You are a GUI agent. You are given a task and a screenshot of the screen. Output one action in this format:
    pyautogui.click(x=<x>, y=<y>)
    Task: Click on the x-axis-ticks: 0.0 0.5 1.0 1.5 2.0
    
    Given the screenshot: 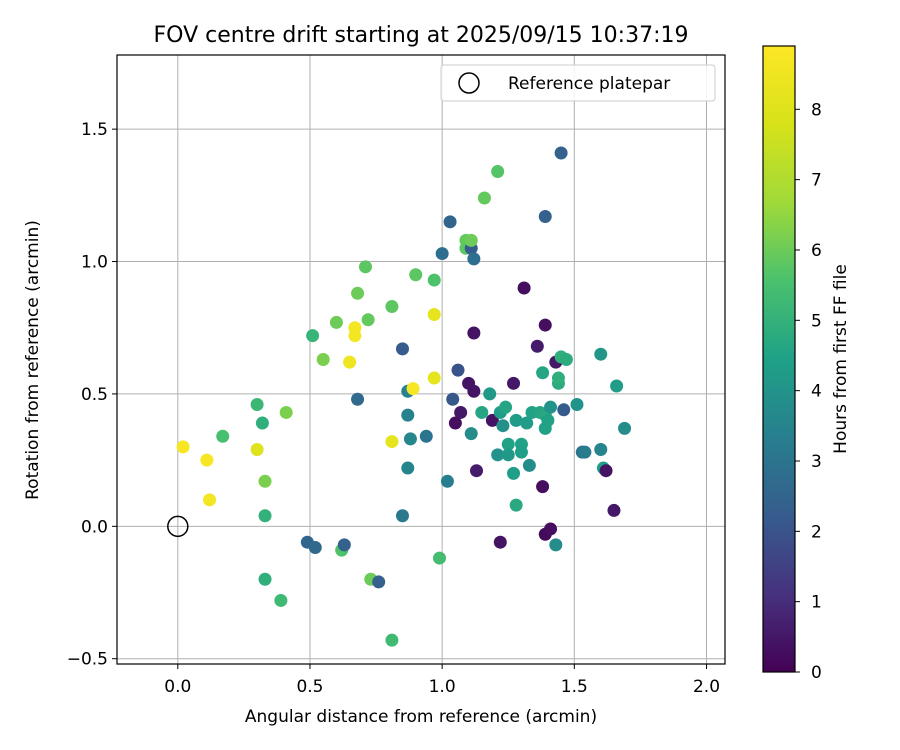 What is the action you would take?
    pyautogui.click(x=442, y=680)
    